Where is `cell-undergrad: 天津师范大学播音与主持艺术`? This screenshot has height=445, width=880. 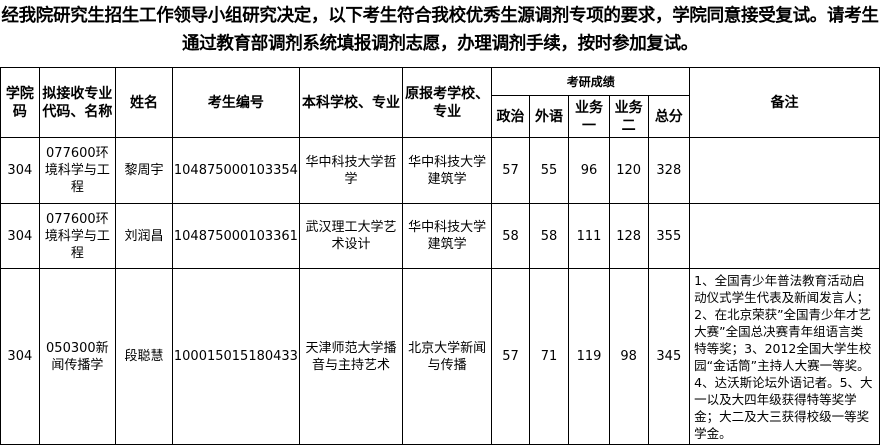
cell-undergrad: 天津师范大学播音与主持艺术 is located at coordinates (350, 356).